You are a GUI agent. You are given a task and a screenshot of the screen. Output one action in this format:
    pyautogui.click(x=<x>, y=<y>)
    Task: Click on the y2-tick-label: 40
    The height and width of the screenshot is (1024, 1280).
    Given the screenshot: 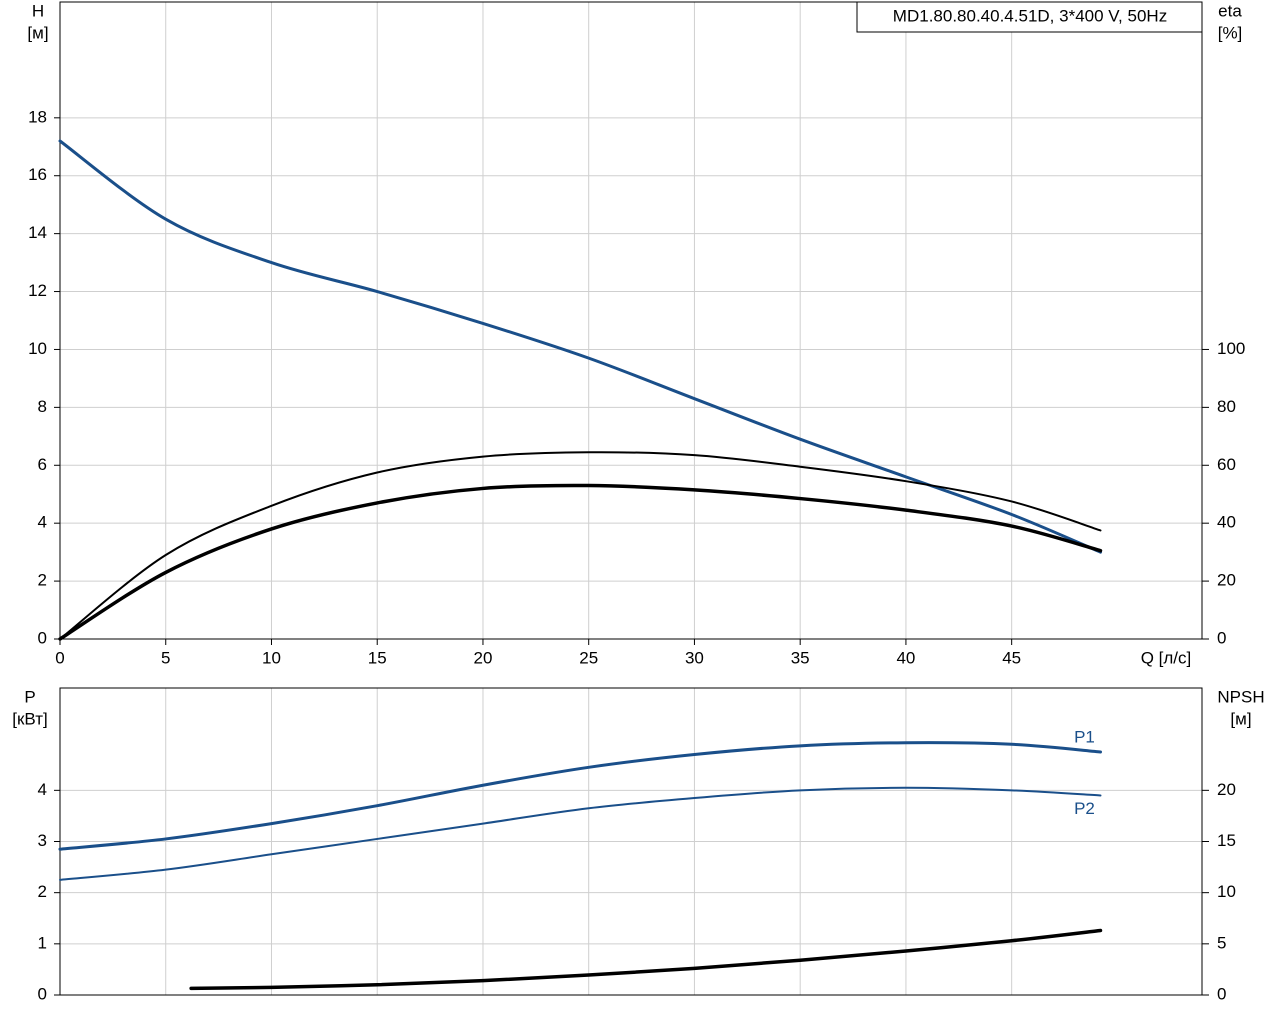 What is the action you would take?
    pyautogui.click(x=1226, y=522)
    